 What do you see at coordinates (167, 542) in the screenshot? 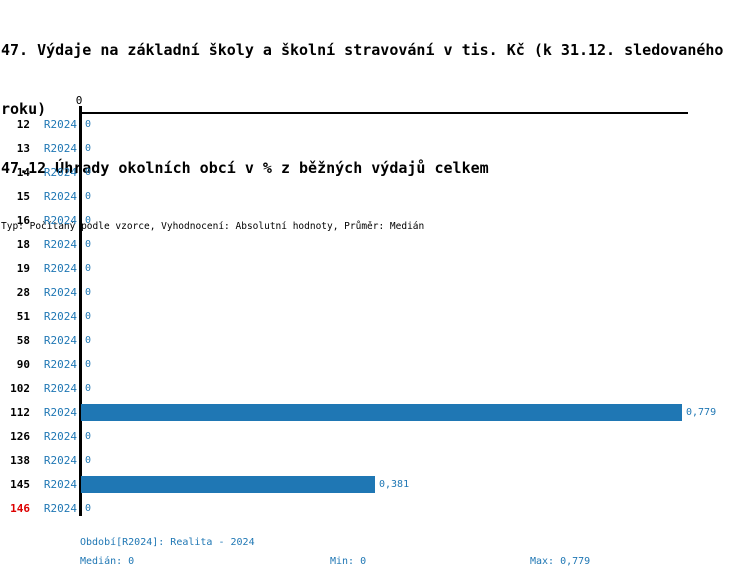
I see `footer-period-label: Období[R2024]: Realita - 2024` at bounding box center [167, 542].